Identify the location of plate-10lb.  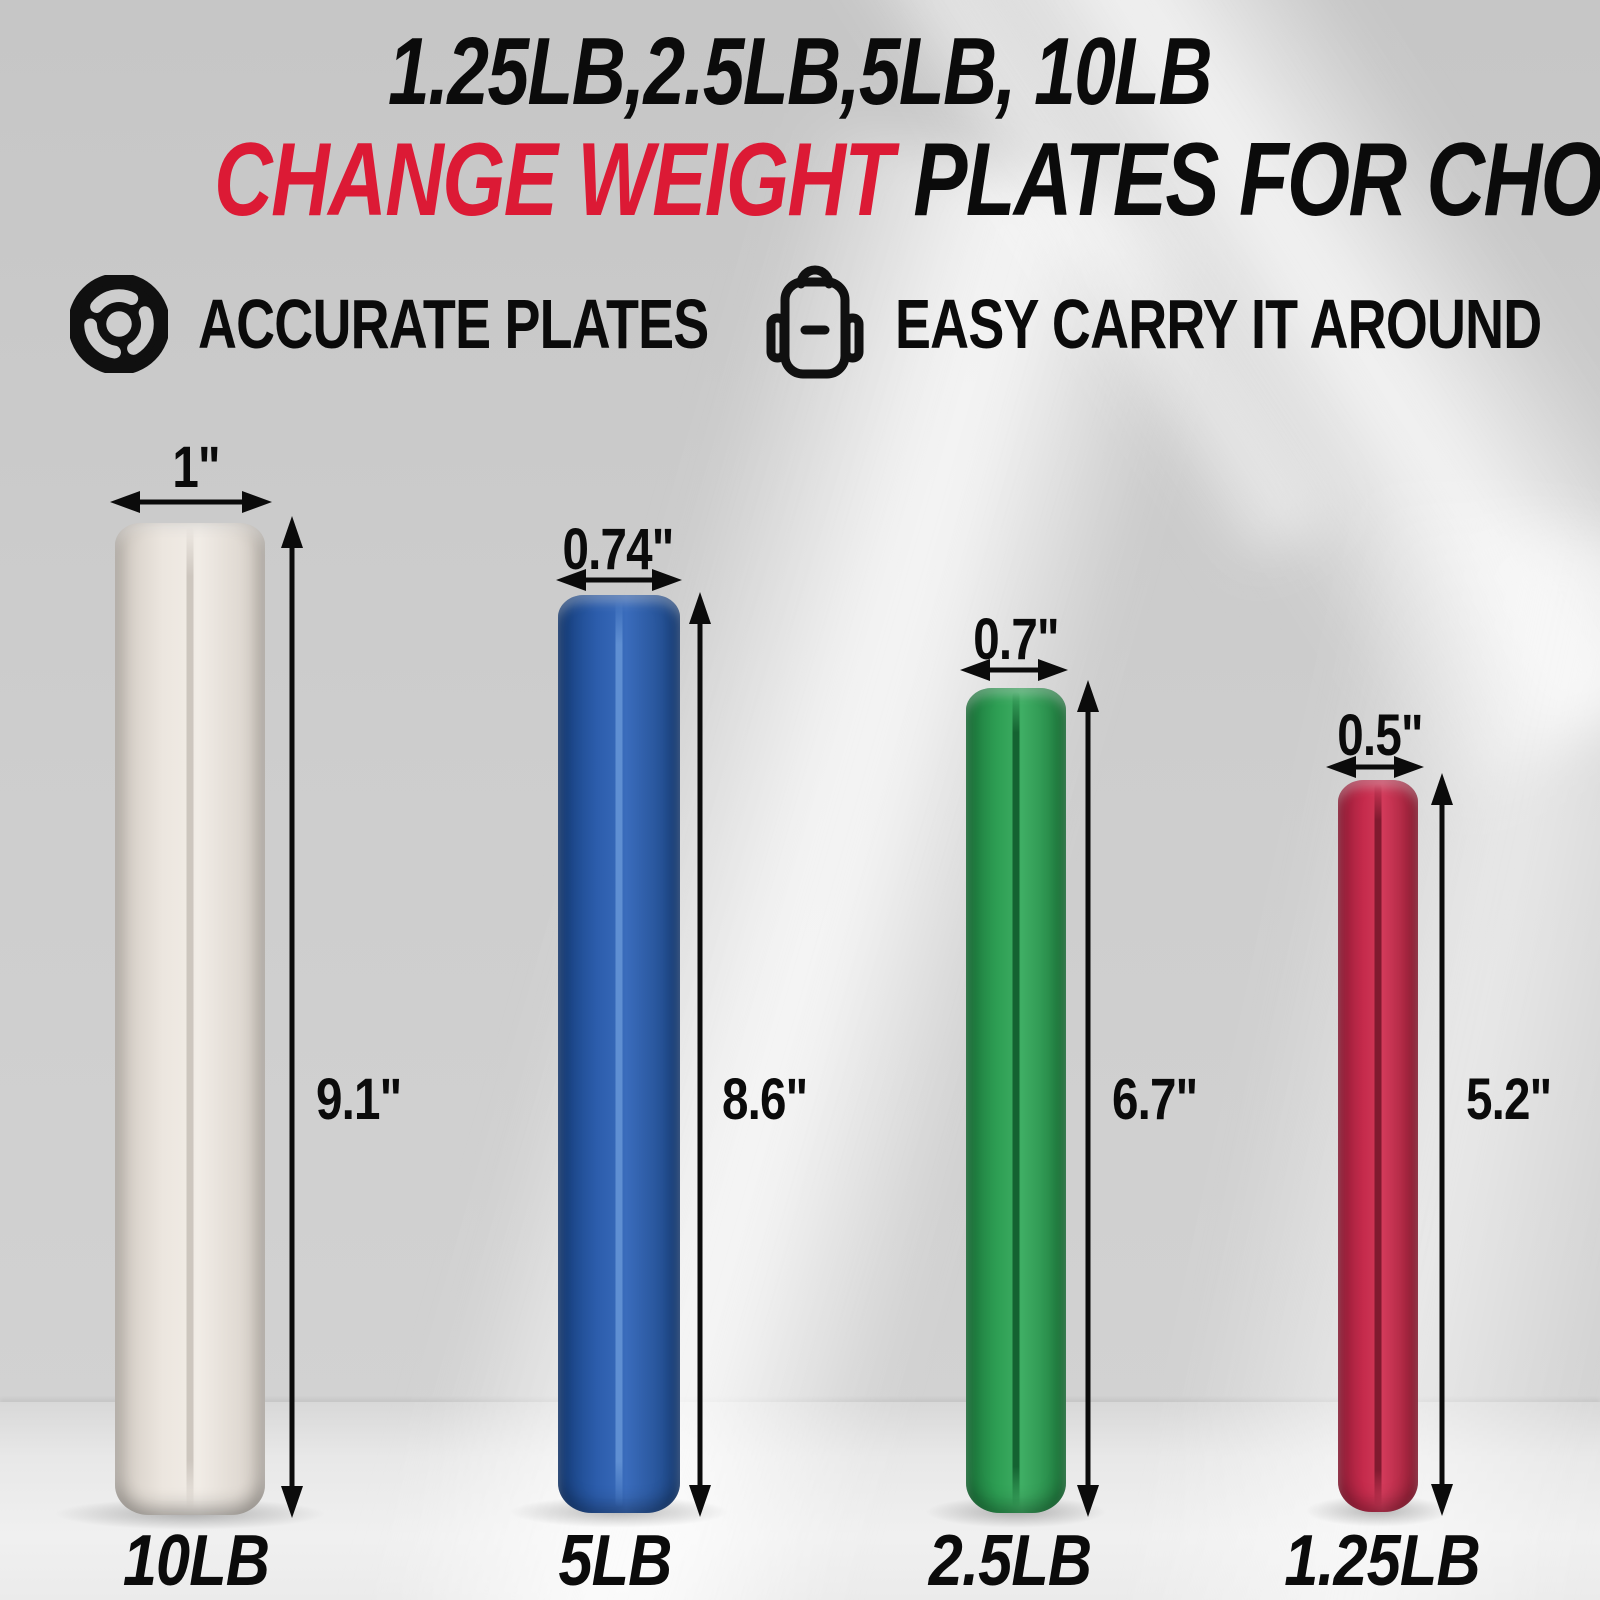
(190, 1019).